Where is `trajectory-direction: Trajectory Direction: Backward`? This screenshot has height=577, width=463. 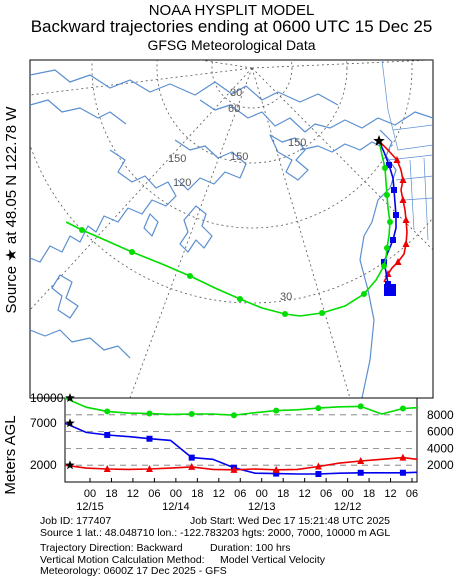 trajectory-direction: Trajectory Direction: Backward is located at coordinates (111, 548).